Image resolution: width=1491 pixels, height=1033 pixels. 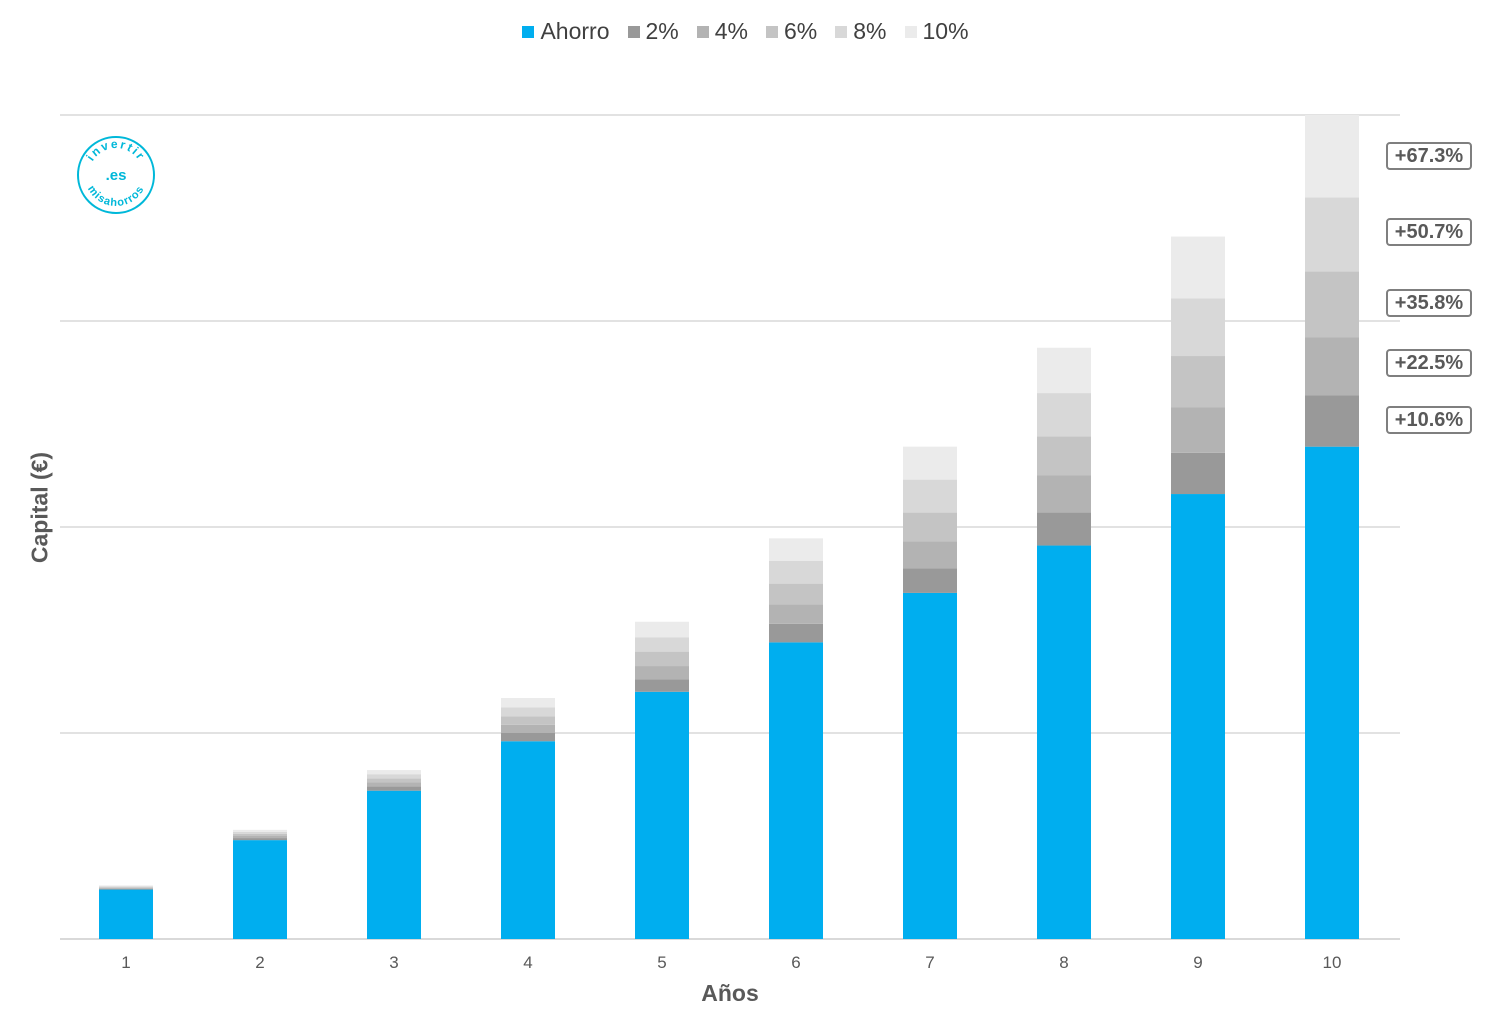 I want to click on callout-8pct: +50.7%, so click(x=1429, y=232).